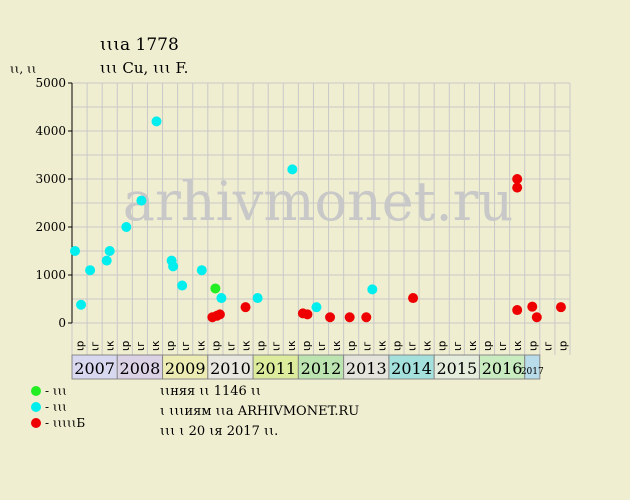  I want to click on y-axis-unit: ꙇꙇ, ꙇꙇ, so click(23, 69).